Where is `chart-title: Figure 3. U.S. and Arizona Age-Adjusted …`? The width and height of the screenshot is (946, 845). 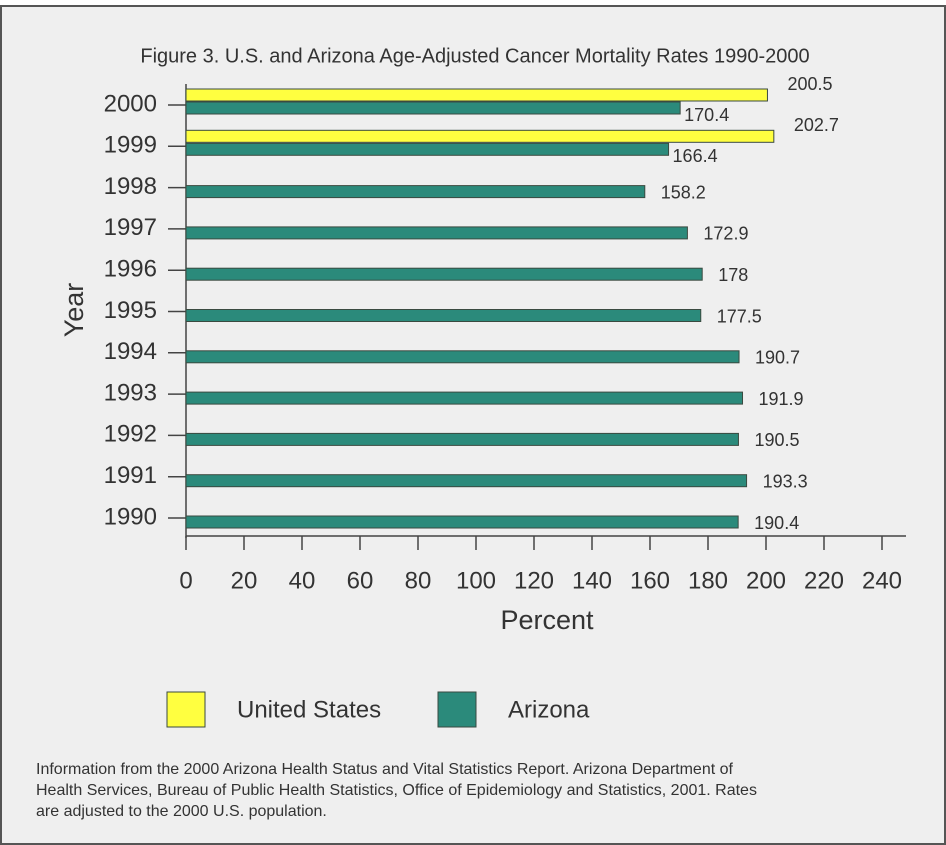 chart-title: Figure 3. U.S. and Arizona Age-Adjusted … is located at coordinates (474, 56).